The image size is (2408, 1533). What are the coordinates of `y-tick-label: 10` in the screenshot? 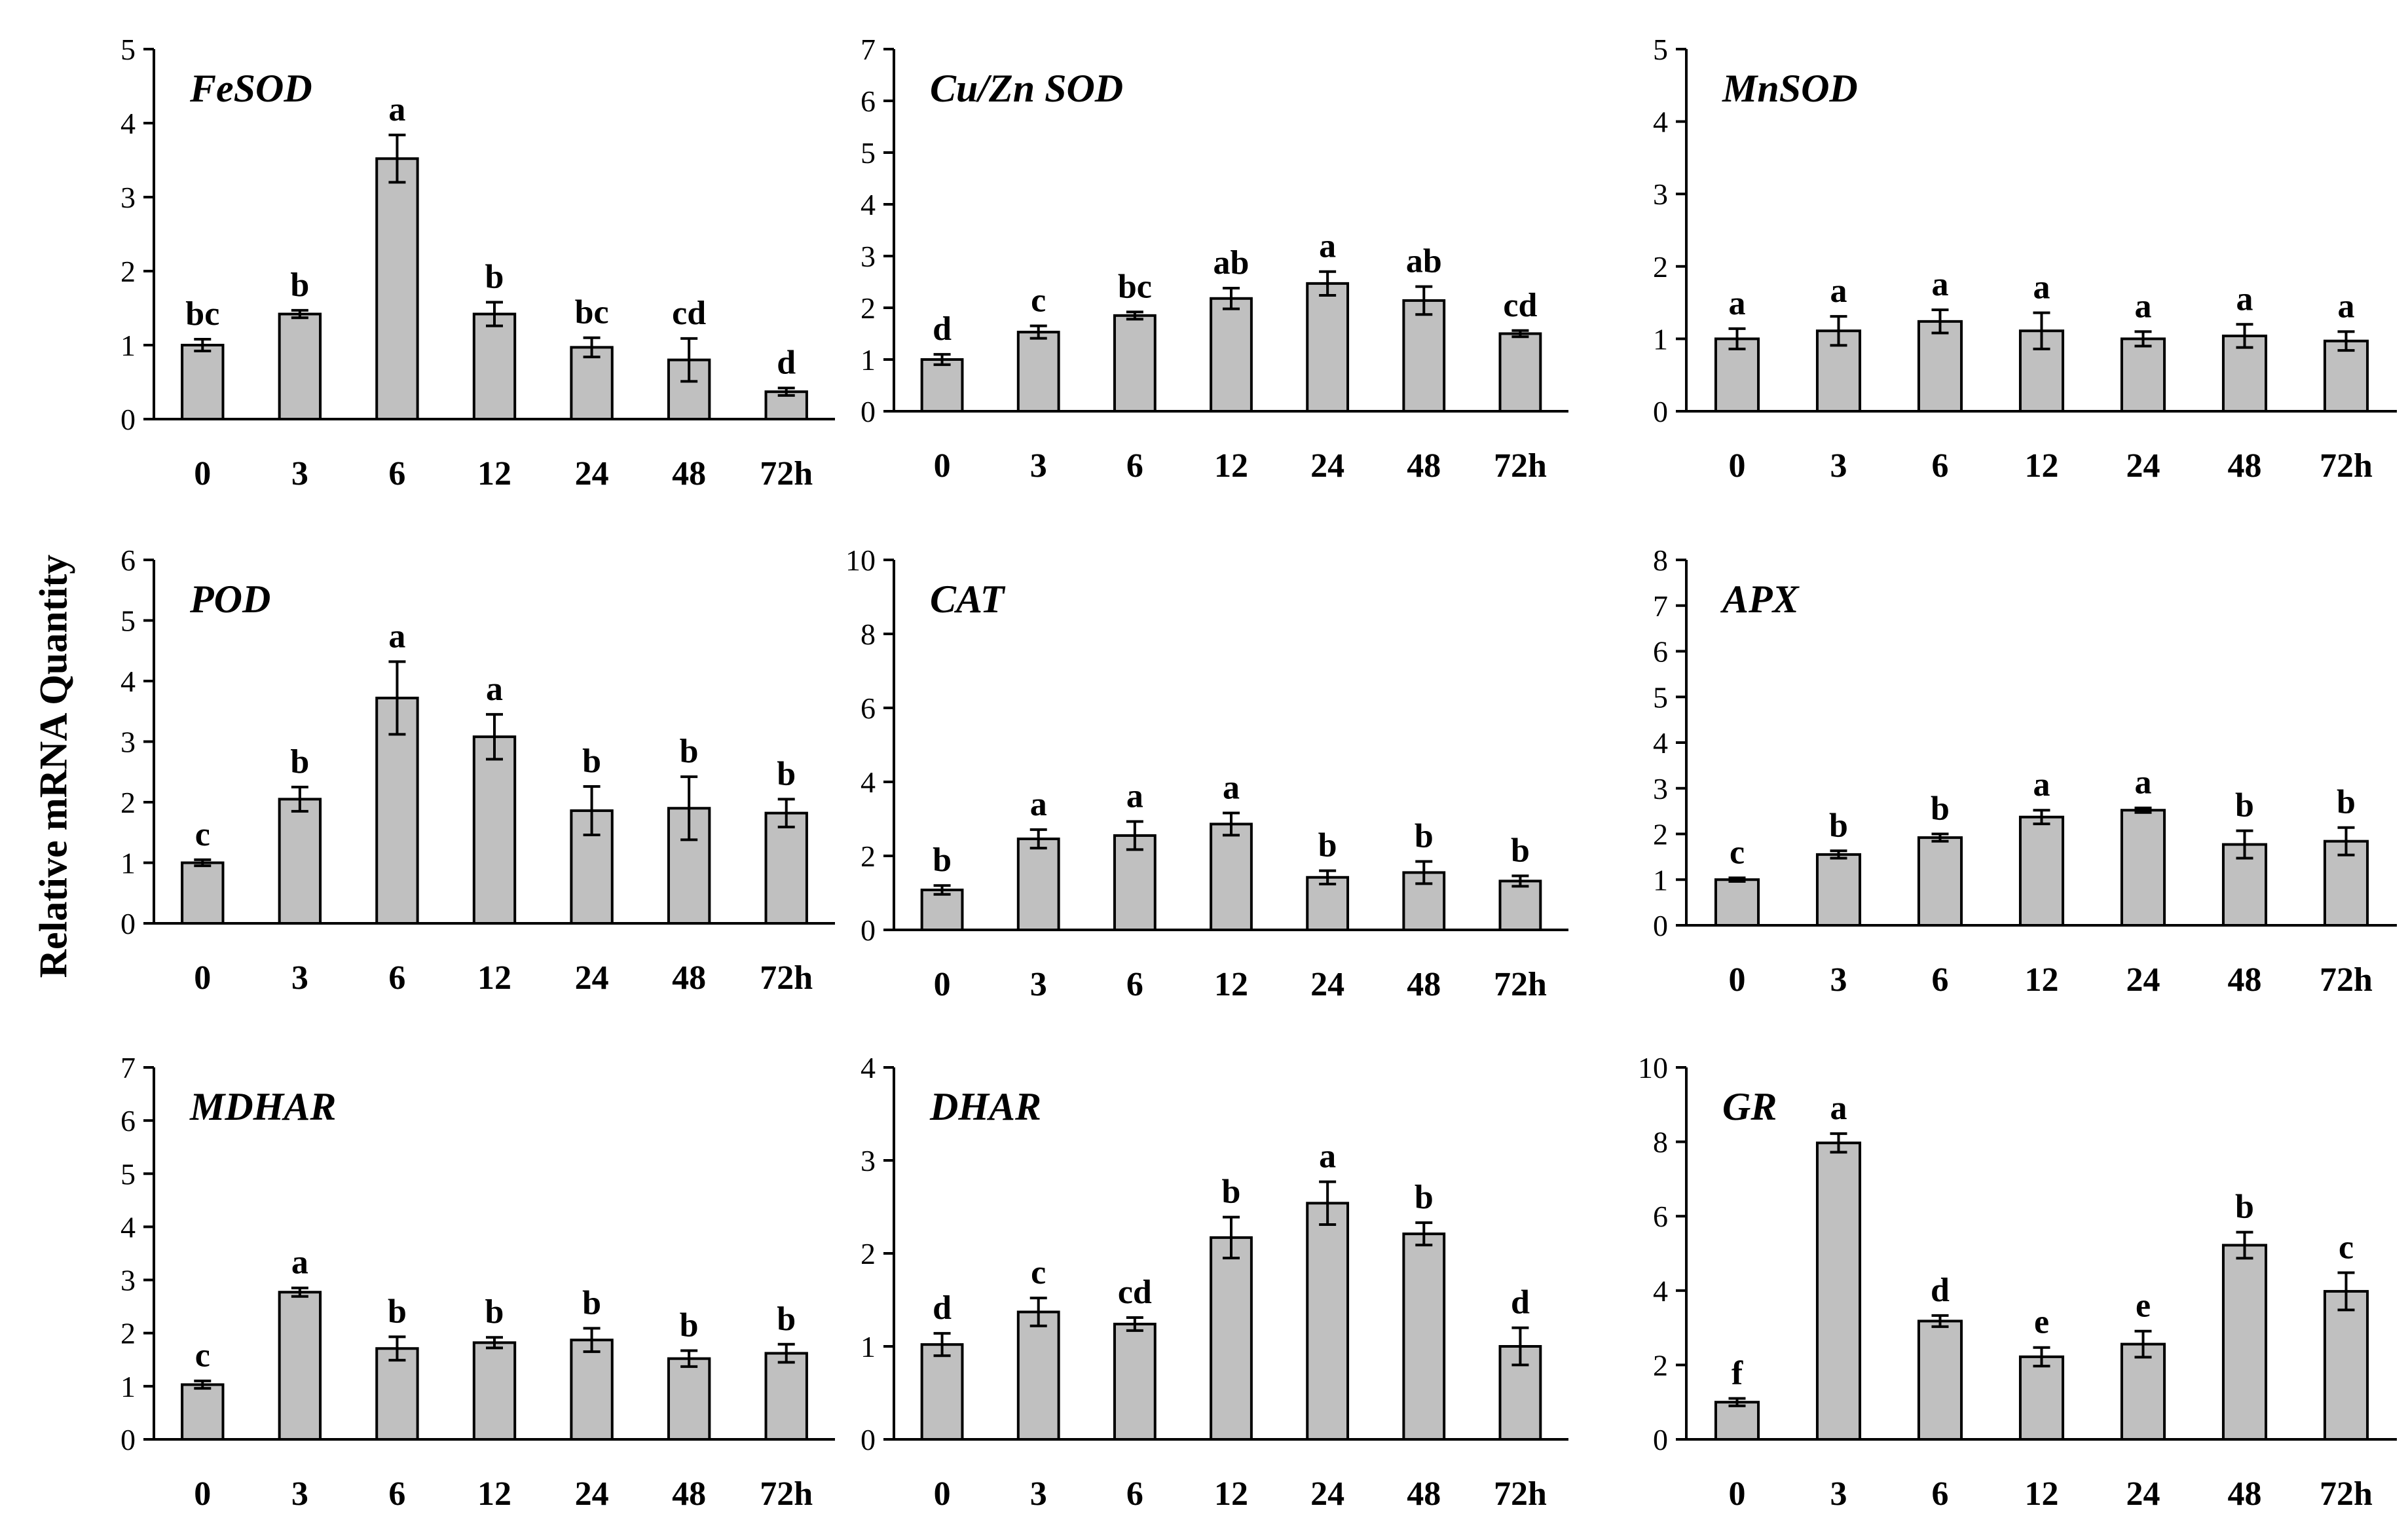 It's located at (1653, 1067).